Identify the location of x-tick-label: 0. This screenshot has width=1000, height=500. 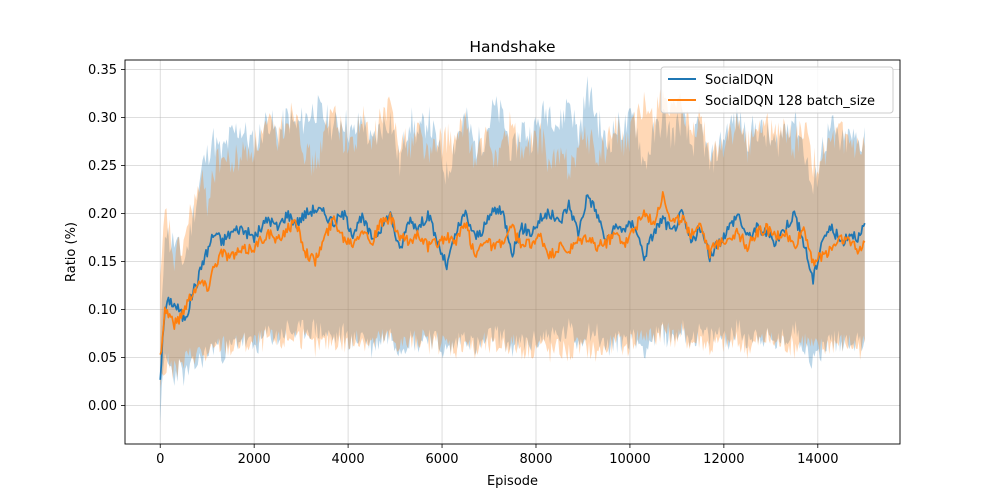
(160, 459).